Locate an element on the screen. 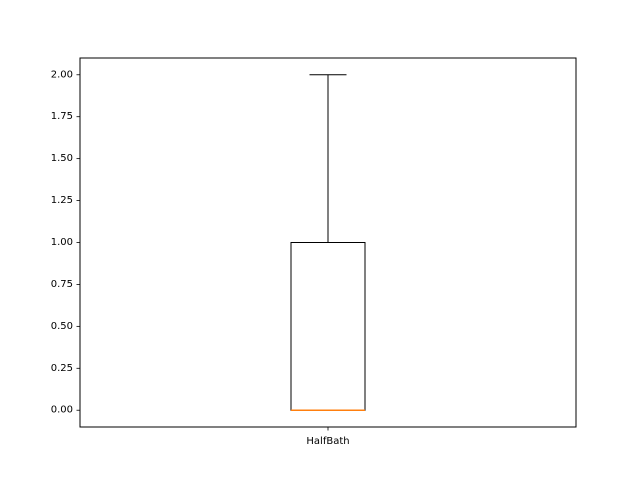 This screenshot has width=640, height=480. y-axis: 0.00 0.25 0.50 0.75 1.00 1.25 1.50 1.75 2.00 is located at coordinates (65, 242).